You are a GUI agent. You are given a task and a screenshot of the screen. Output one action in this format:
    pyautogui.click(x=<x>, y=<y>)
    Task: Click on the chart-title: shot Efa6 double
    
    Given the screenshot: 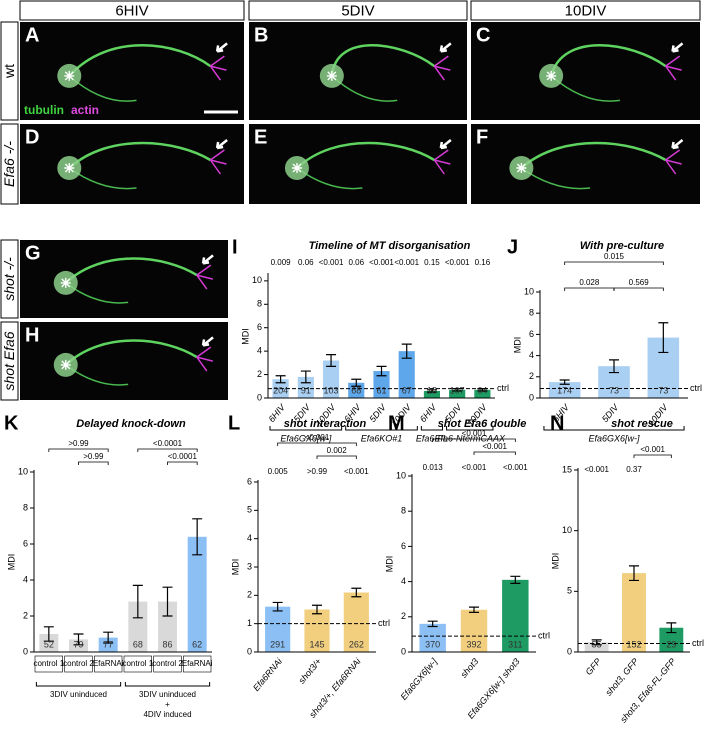 What is the action you would take?
    pyautogui.click(x=482, y=424)
    